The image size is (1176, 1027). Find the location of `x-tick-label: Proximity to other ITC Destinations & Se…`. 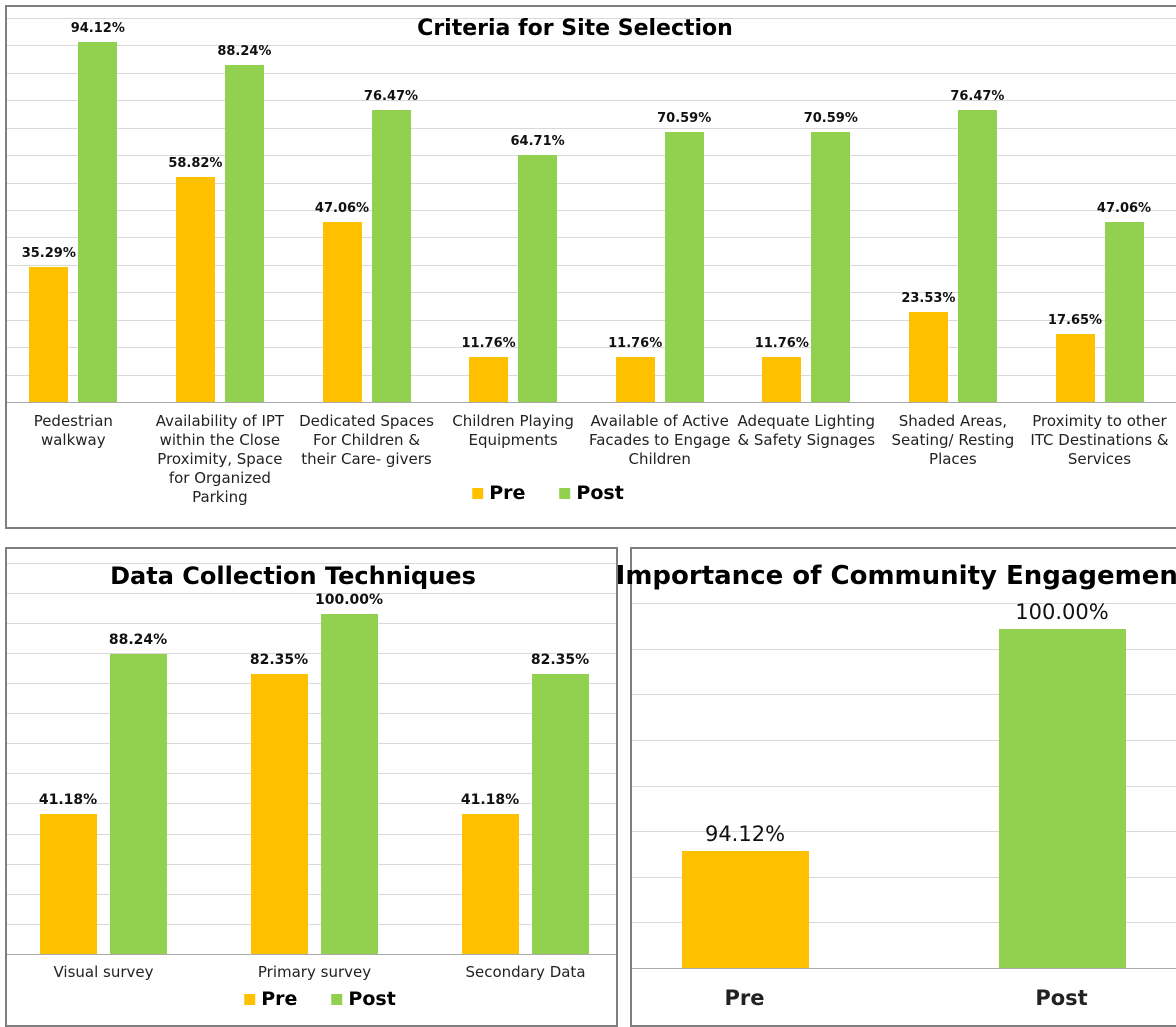

x-tick-label: Proximity to other ITC Destinations & Se… is located at coordinates (1099, 440).